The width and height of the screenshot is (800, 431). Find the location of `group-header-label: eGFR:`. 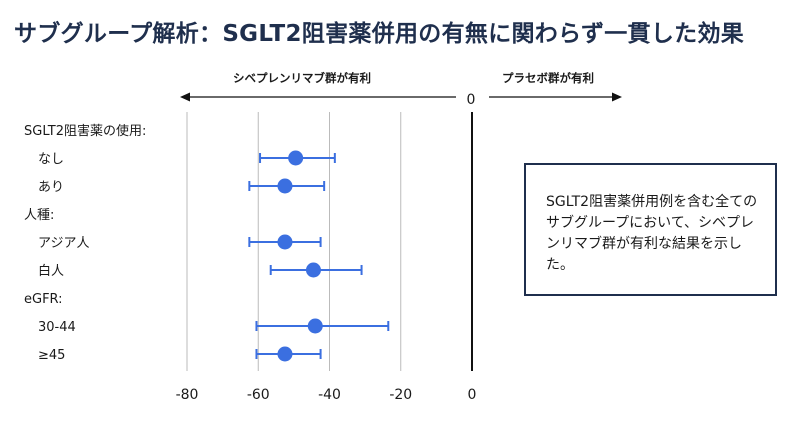

group-header-label: eGFR: is located at coordinates (43, 299).